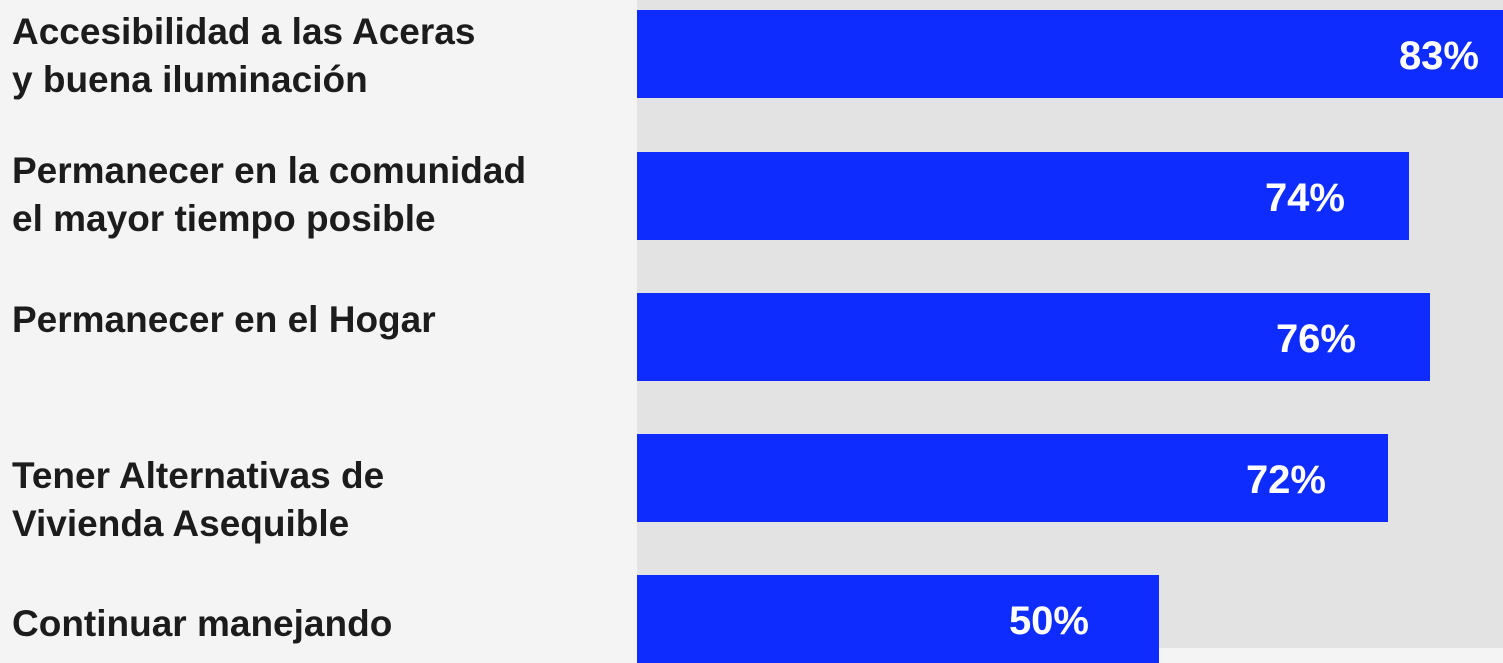  I want to click on bar-value-label: 83%, so click(1438, 56).